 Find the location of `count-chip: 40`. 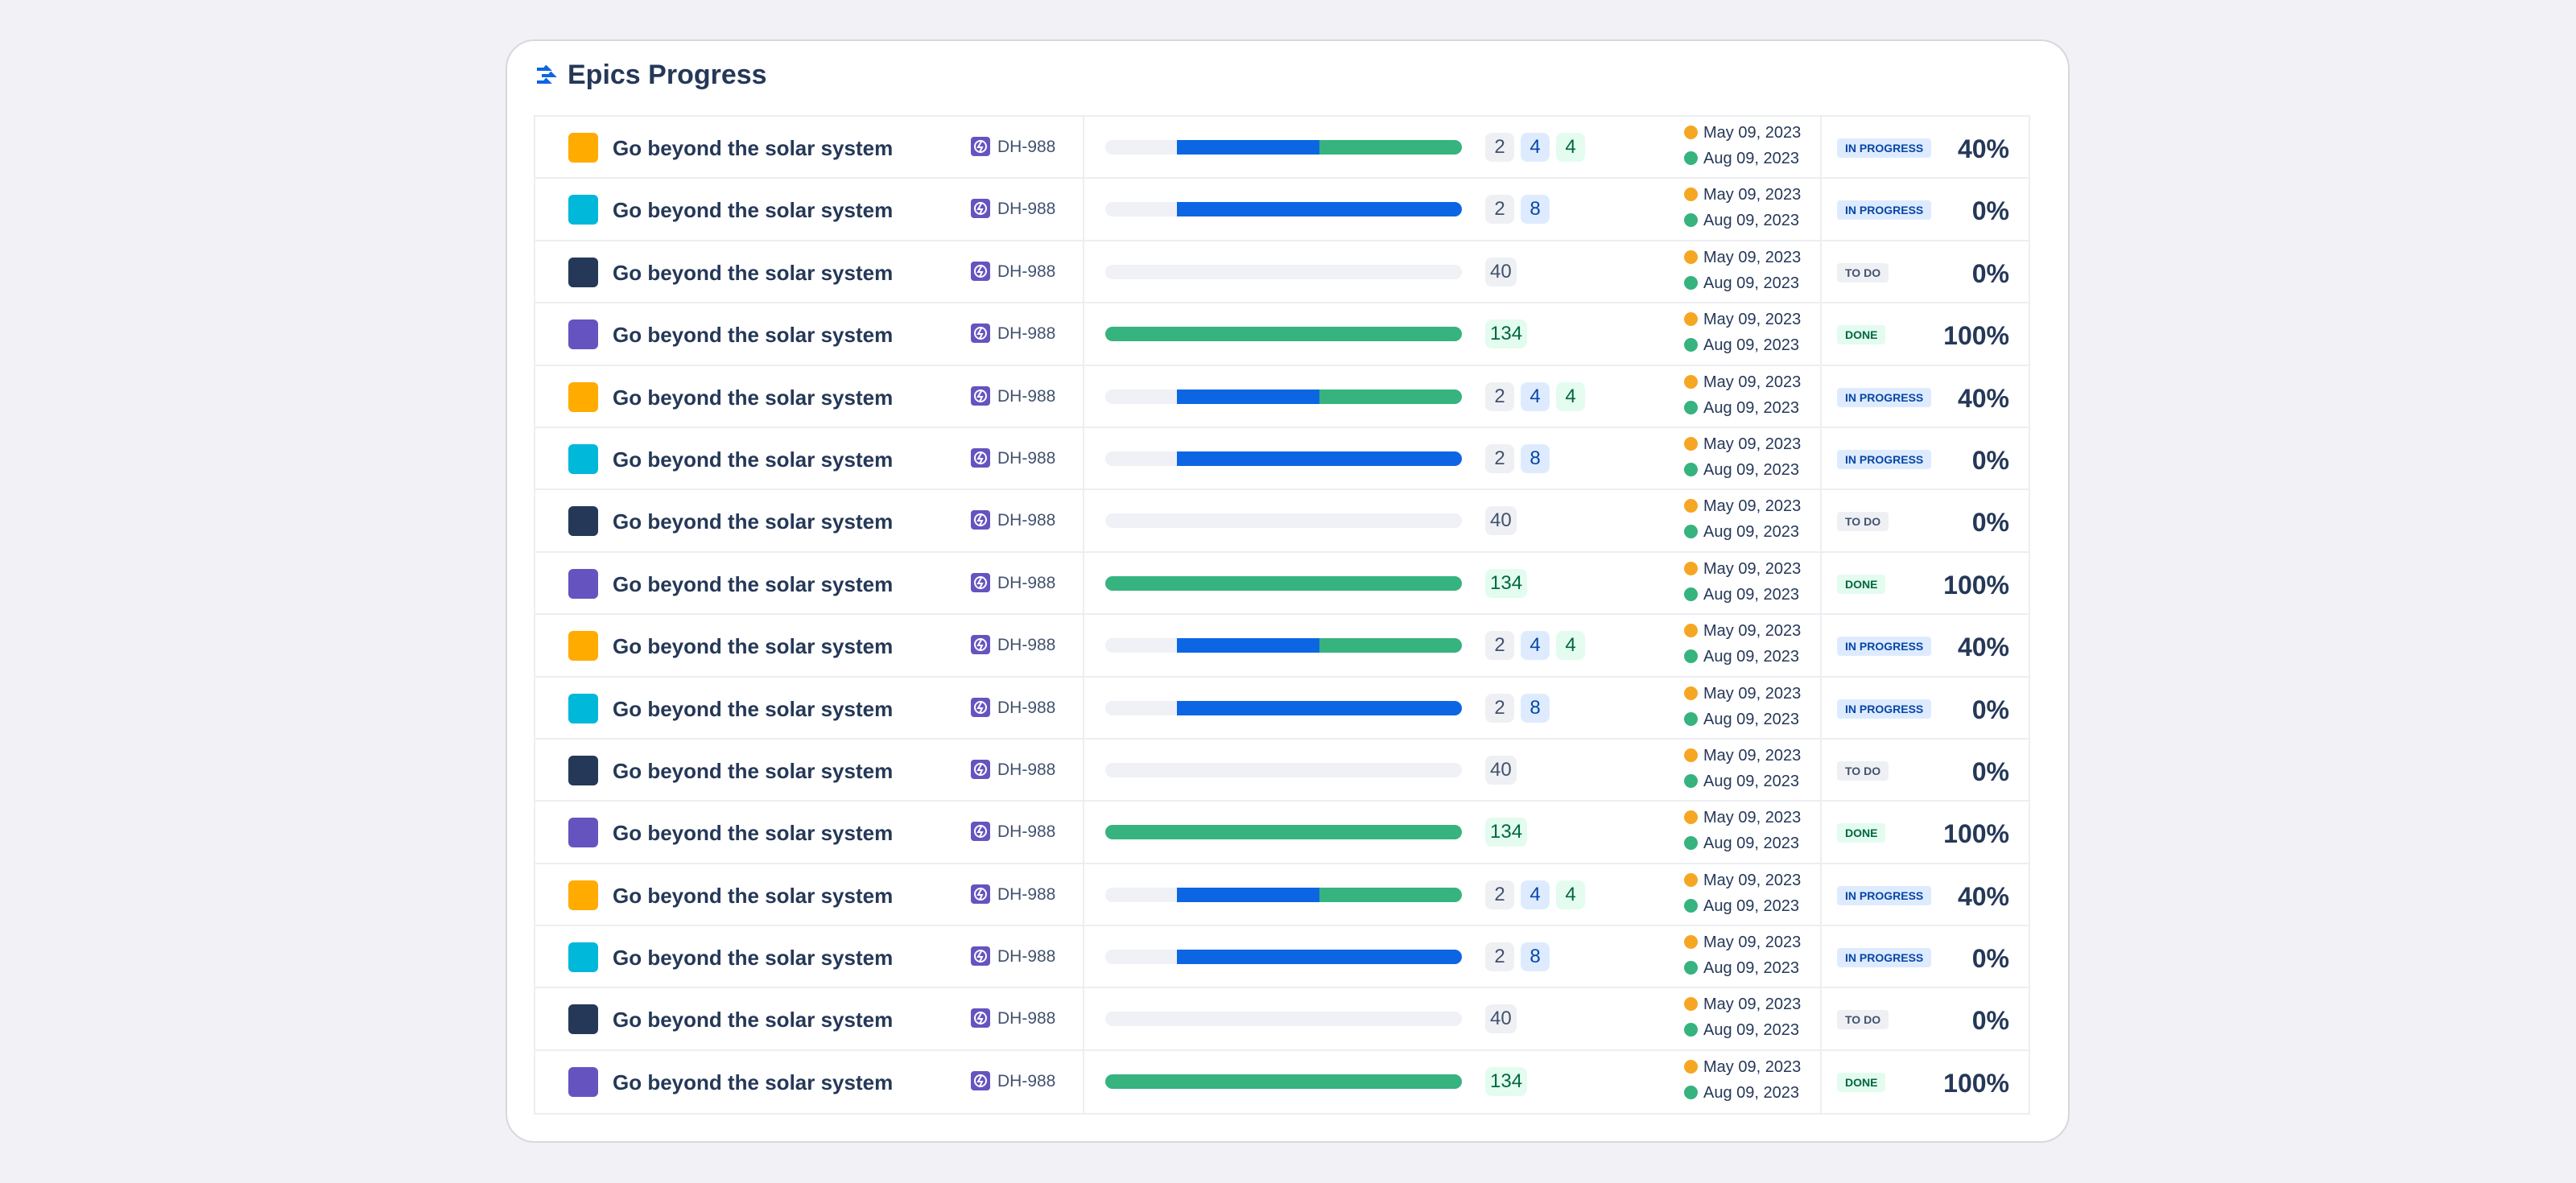

count-chip: 40 is located at coordinates (1501, 770).